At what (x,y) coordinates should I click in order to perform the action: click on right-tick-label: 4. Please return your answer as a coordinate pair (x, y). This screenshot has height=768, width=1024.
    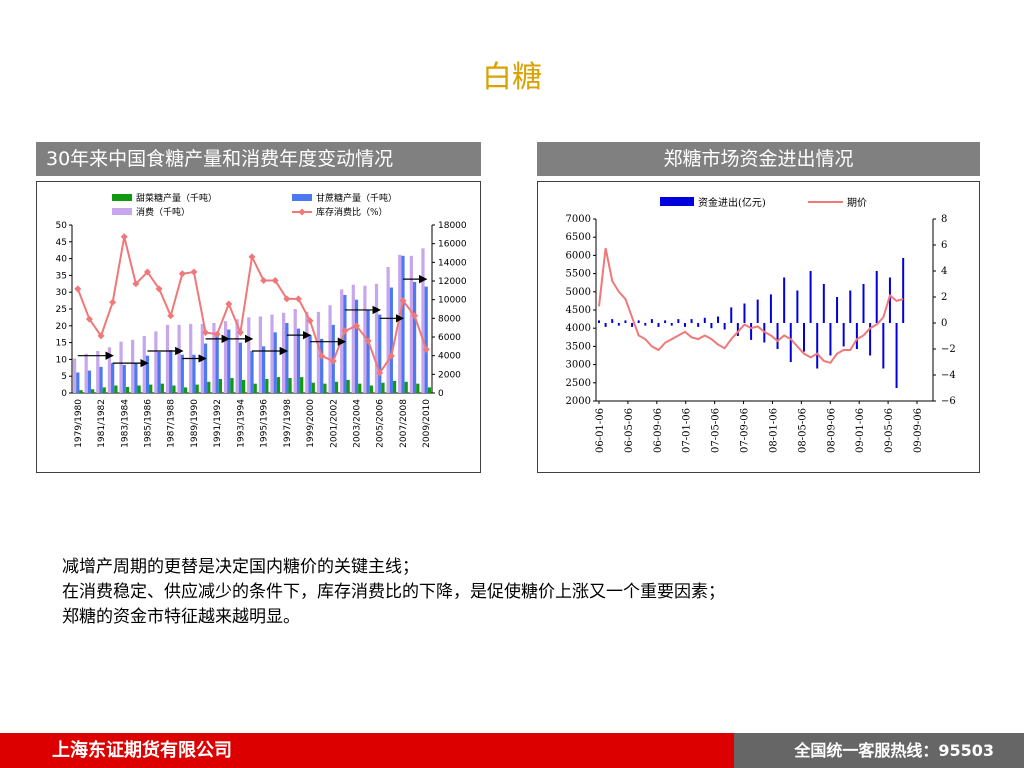
    Looking at the image, I should click on (944, 271).